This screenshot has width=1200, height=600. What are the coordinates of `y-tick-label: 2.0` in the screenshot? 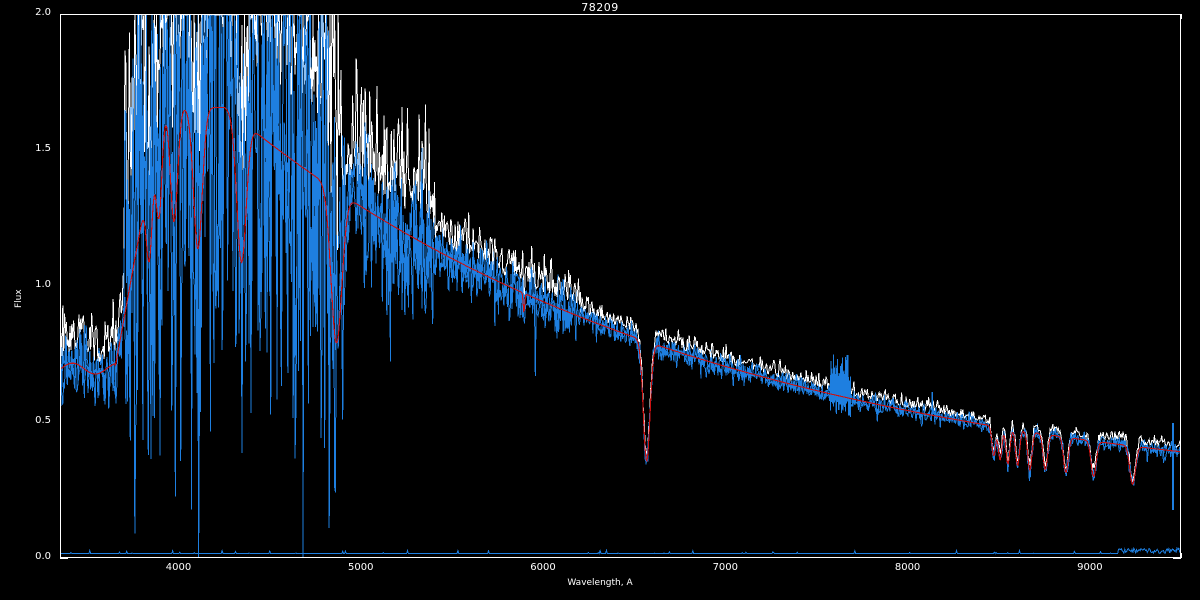 It's located at (43, 12).